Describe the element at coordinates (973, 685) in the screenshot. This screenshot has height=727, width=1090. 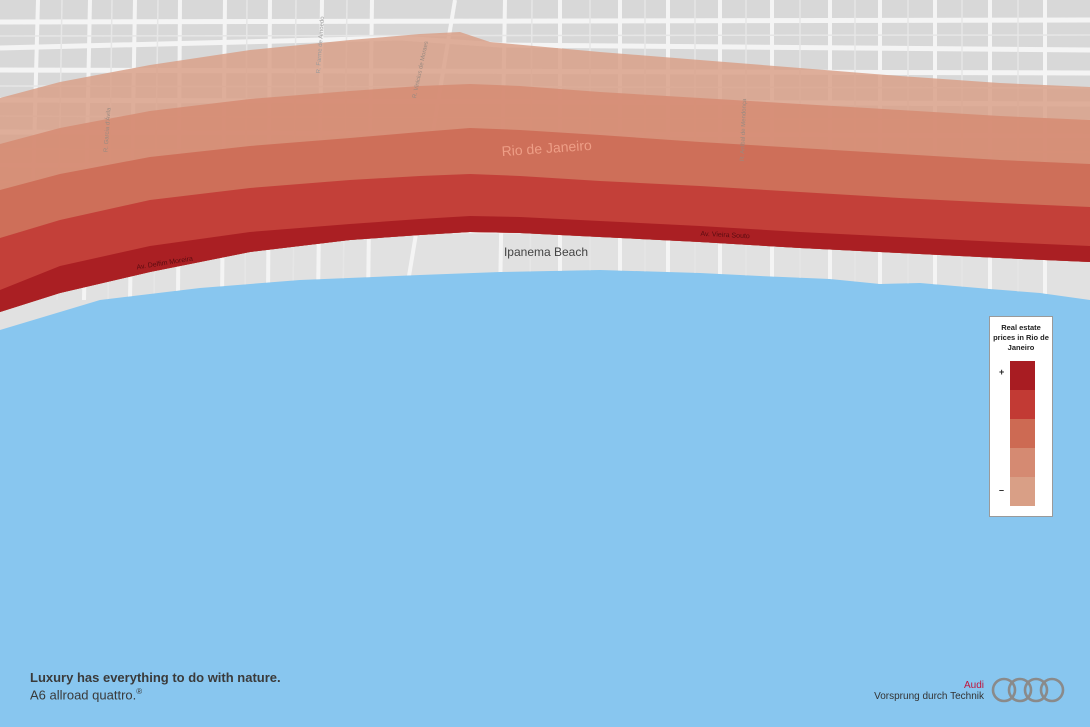
I see `brand-name: Audi` at that location.